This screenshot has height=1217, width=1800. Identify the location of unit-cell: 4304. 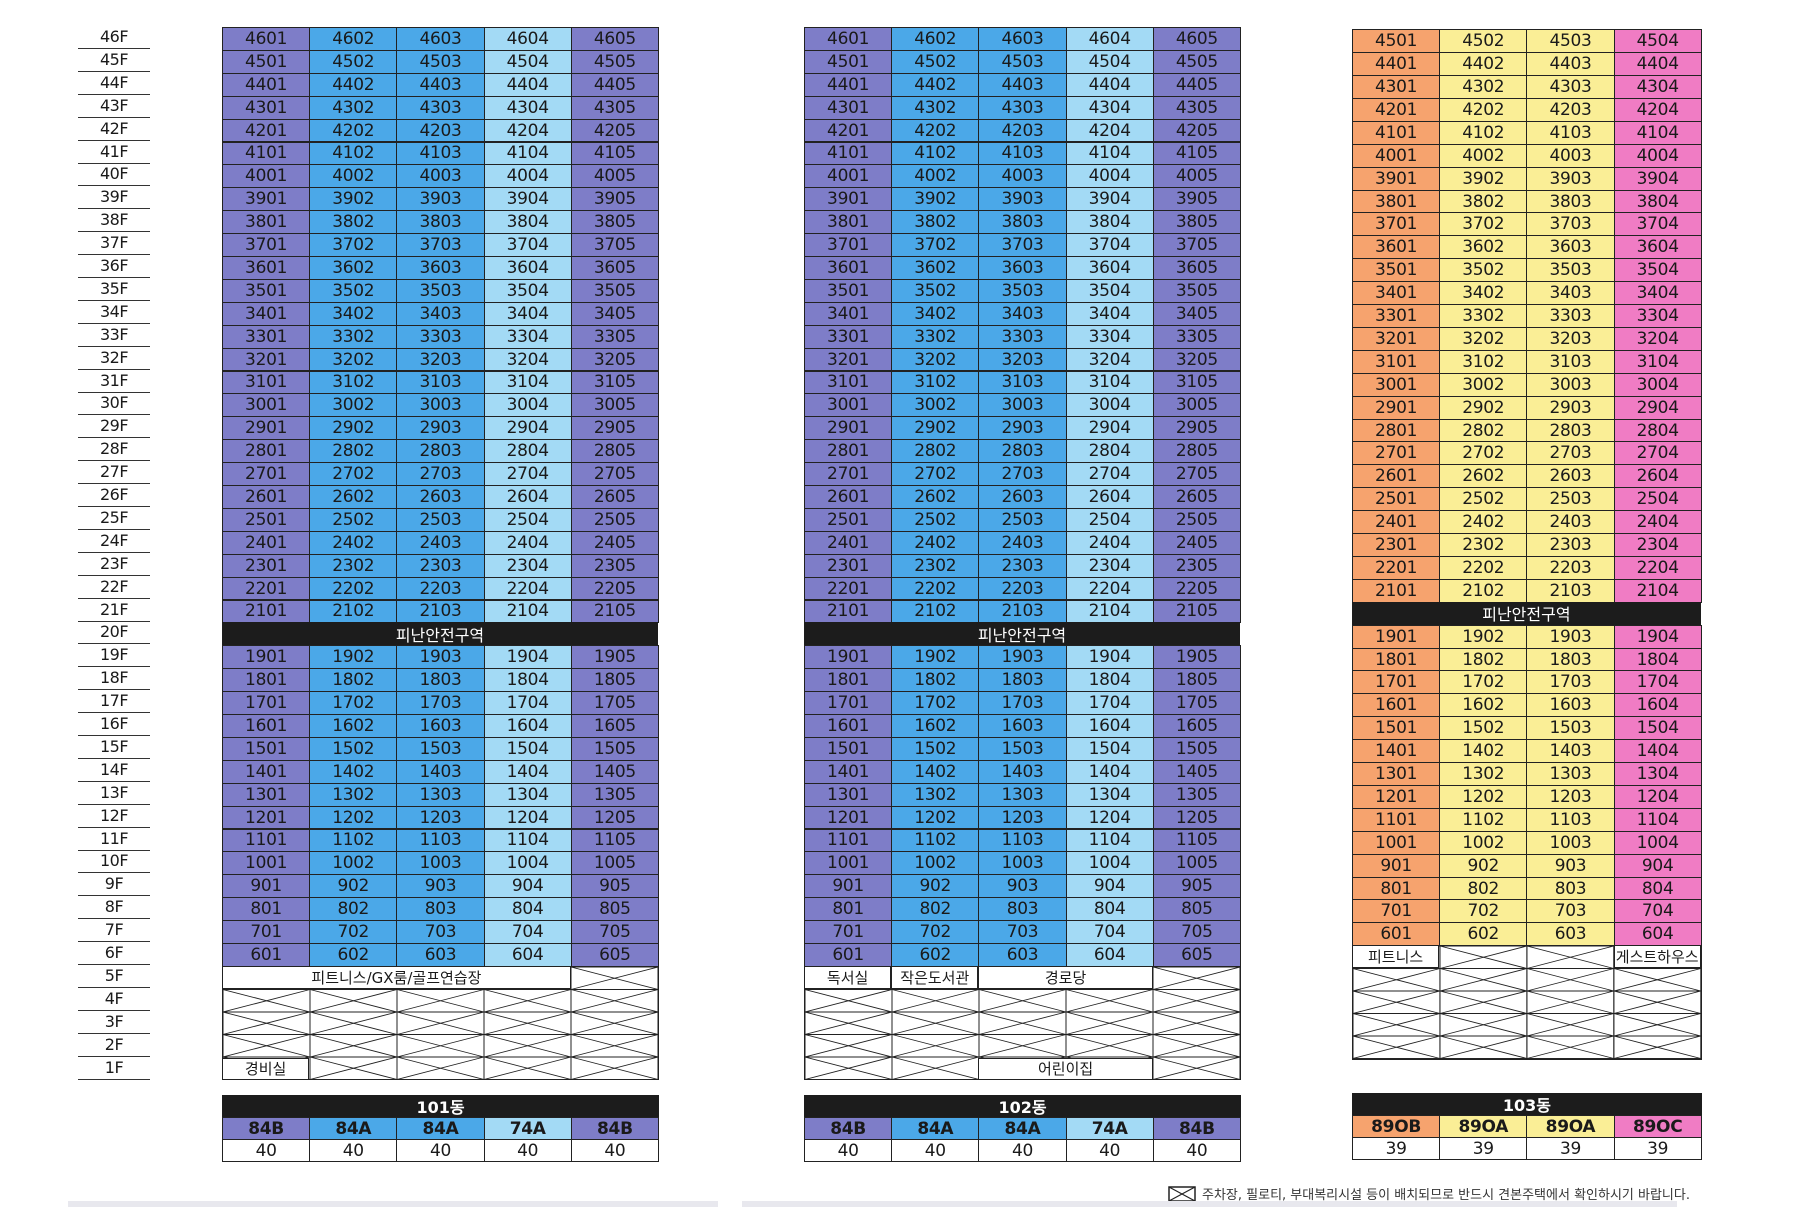
(527, 107).